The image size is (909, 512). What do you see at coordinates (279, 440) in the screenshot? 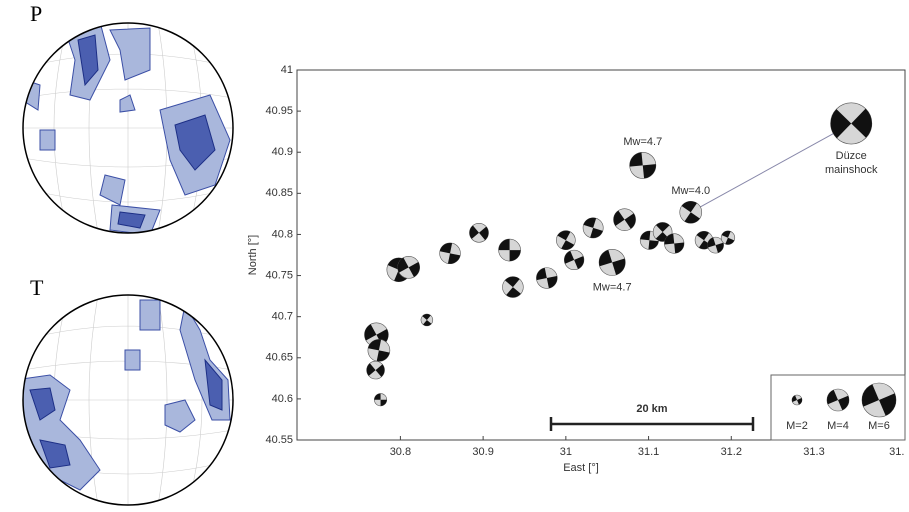
I see `y-tick-label: 40.55` at bounding box center [279, 440].